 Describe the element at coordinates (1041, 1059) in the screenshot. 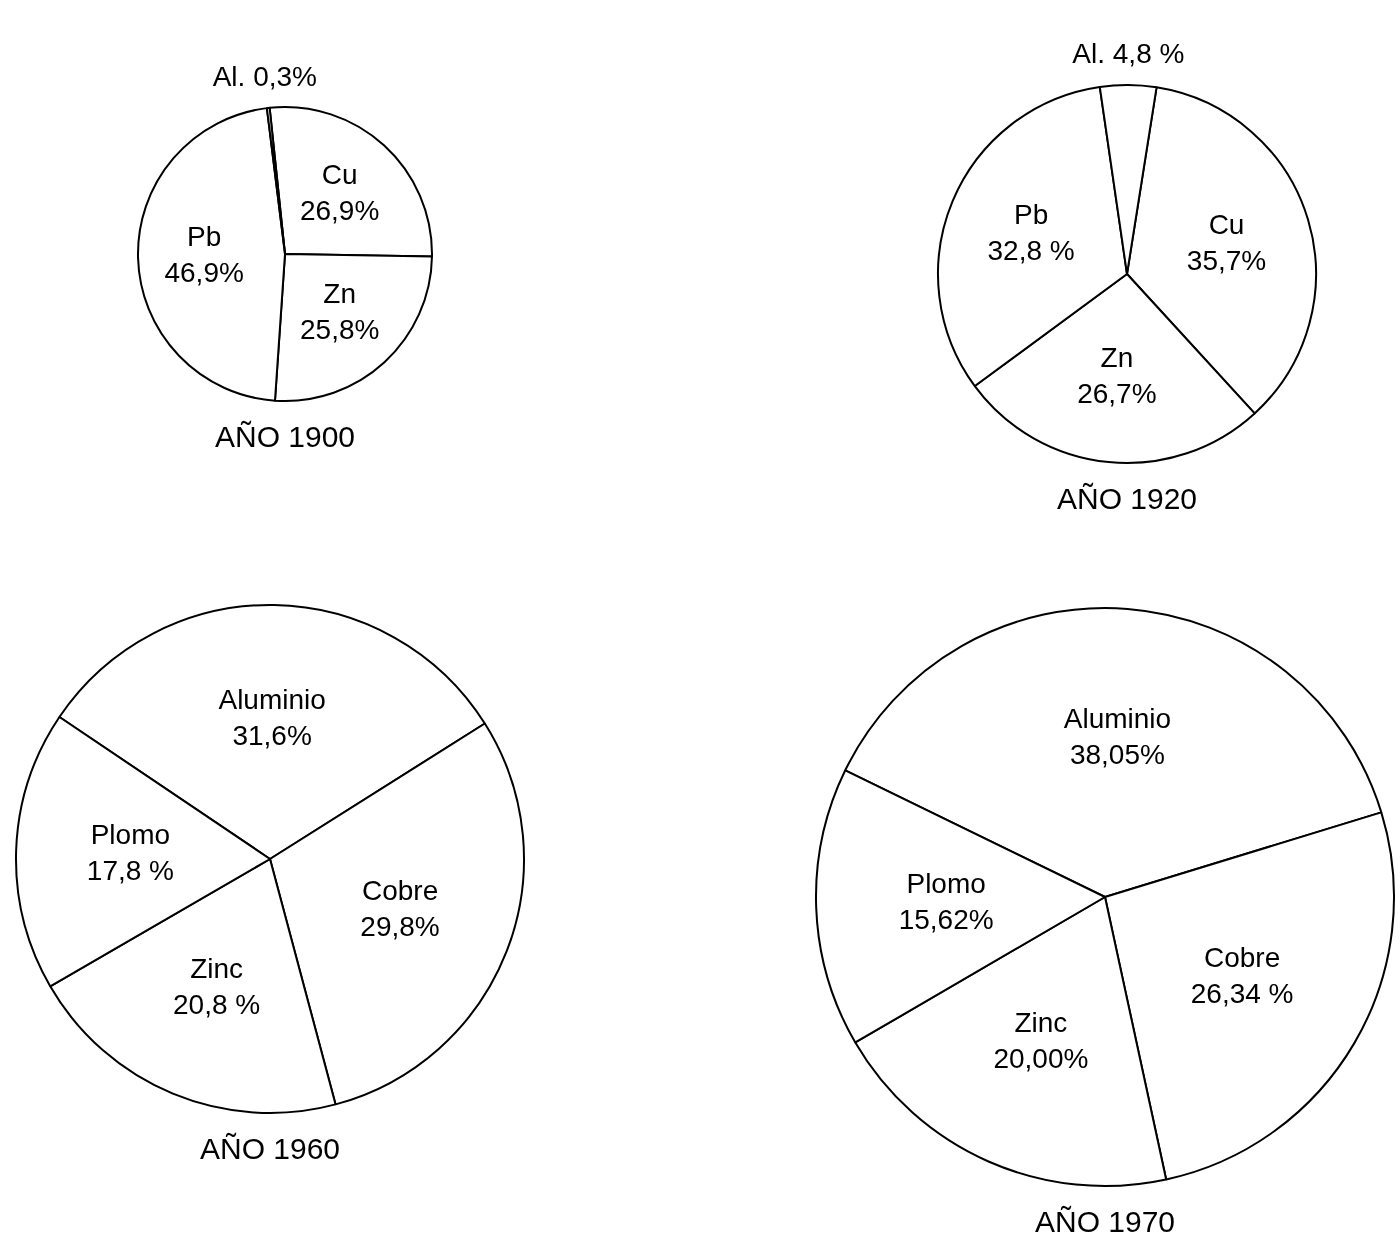

I see `data-label: 20,00%` at that location.